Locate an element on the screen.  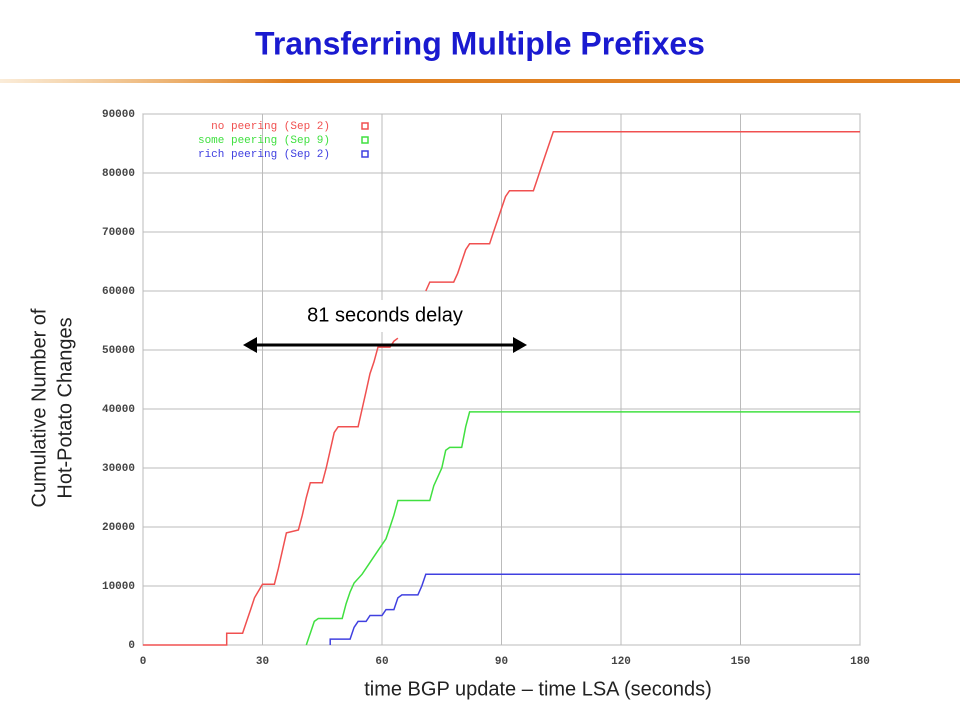
legend-label: no peering (Sep 2) is located at coordinates (270, 127).